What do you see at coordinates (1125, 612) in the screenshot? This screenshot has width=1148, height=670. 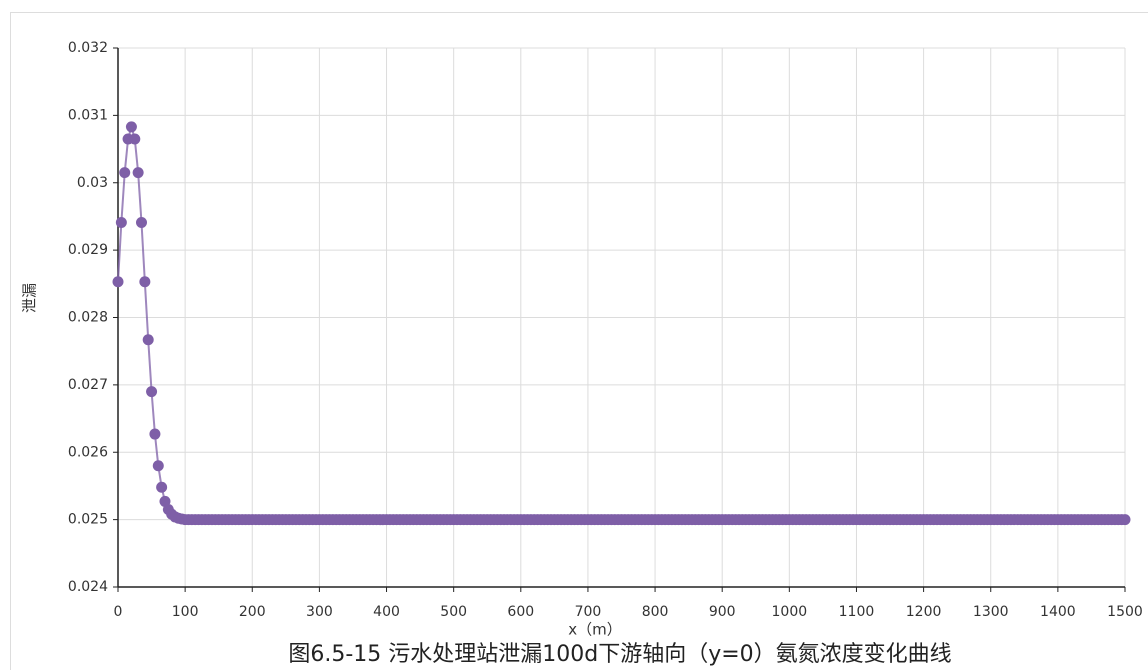 I see `x-tick-label: 1500` at bounding box center [1125, 612].